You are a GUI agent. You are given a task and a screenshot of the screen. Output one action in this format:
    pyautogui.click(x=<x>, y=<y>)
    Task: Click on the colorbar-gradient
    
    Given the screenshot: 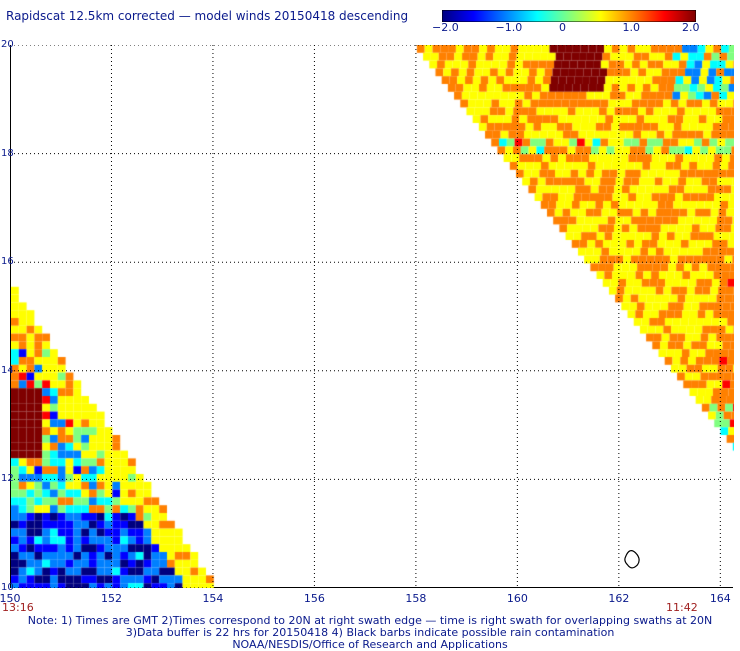 What is the action you would take?
    pyautogui.click(x=569, y=16)
    